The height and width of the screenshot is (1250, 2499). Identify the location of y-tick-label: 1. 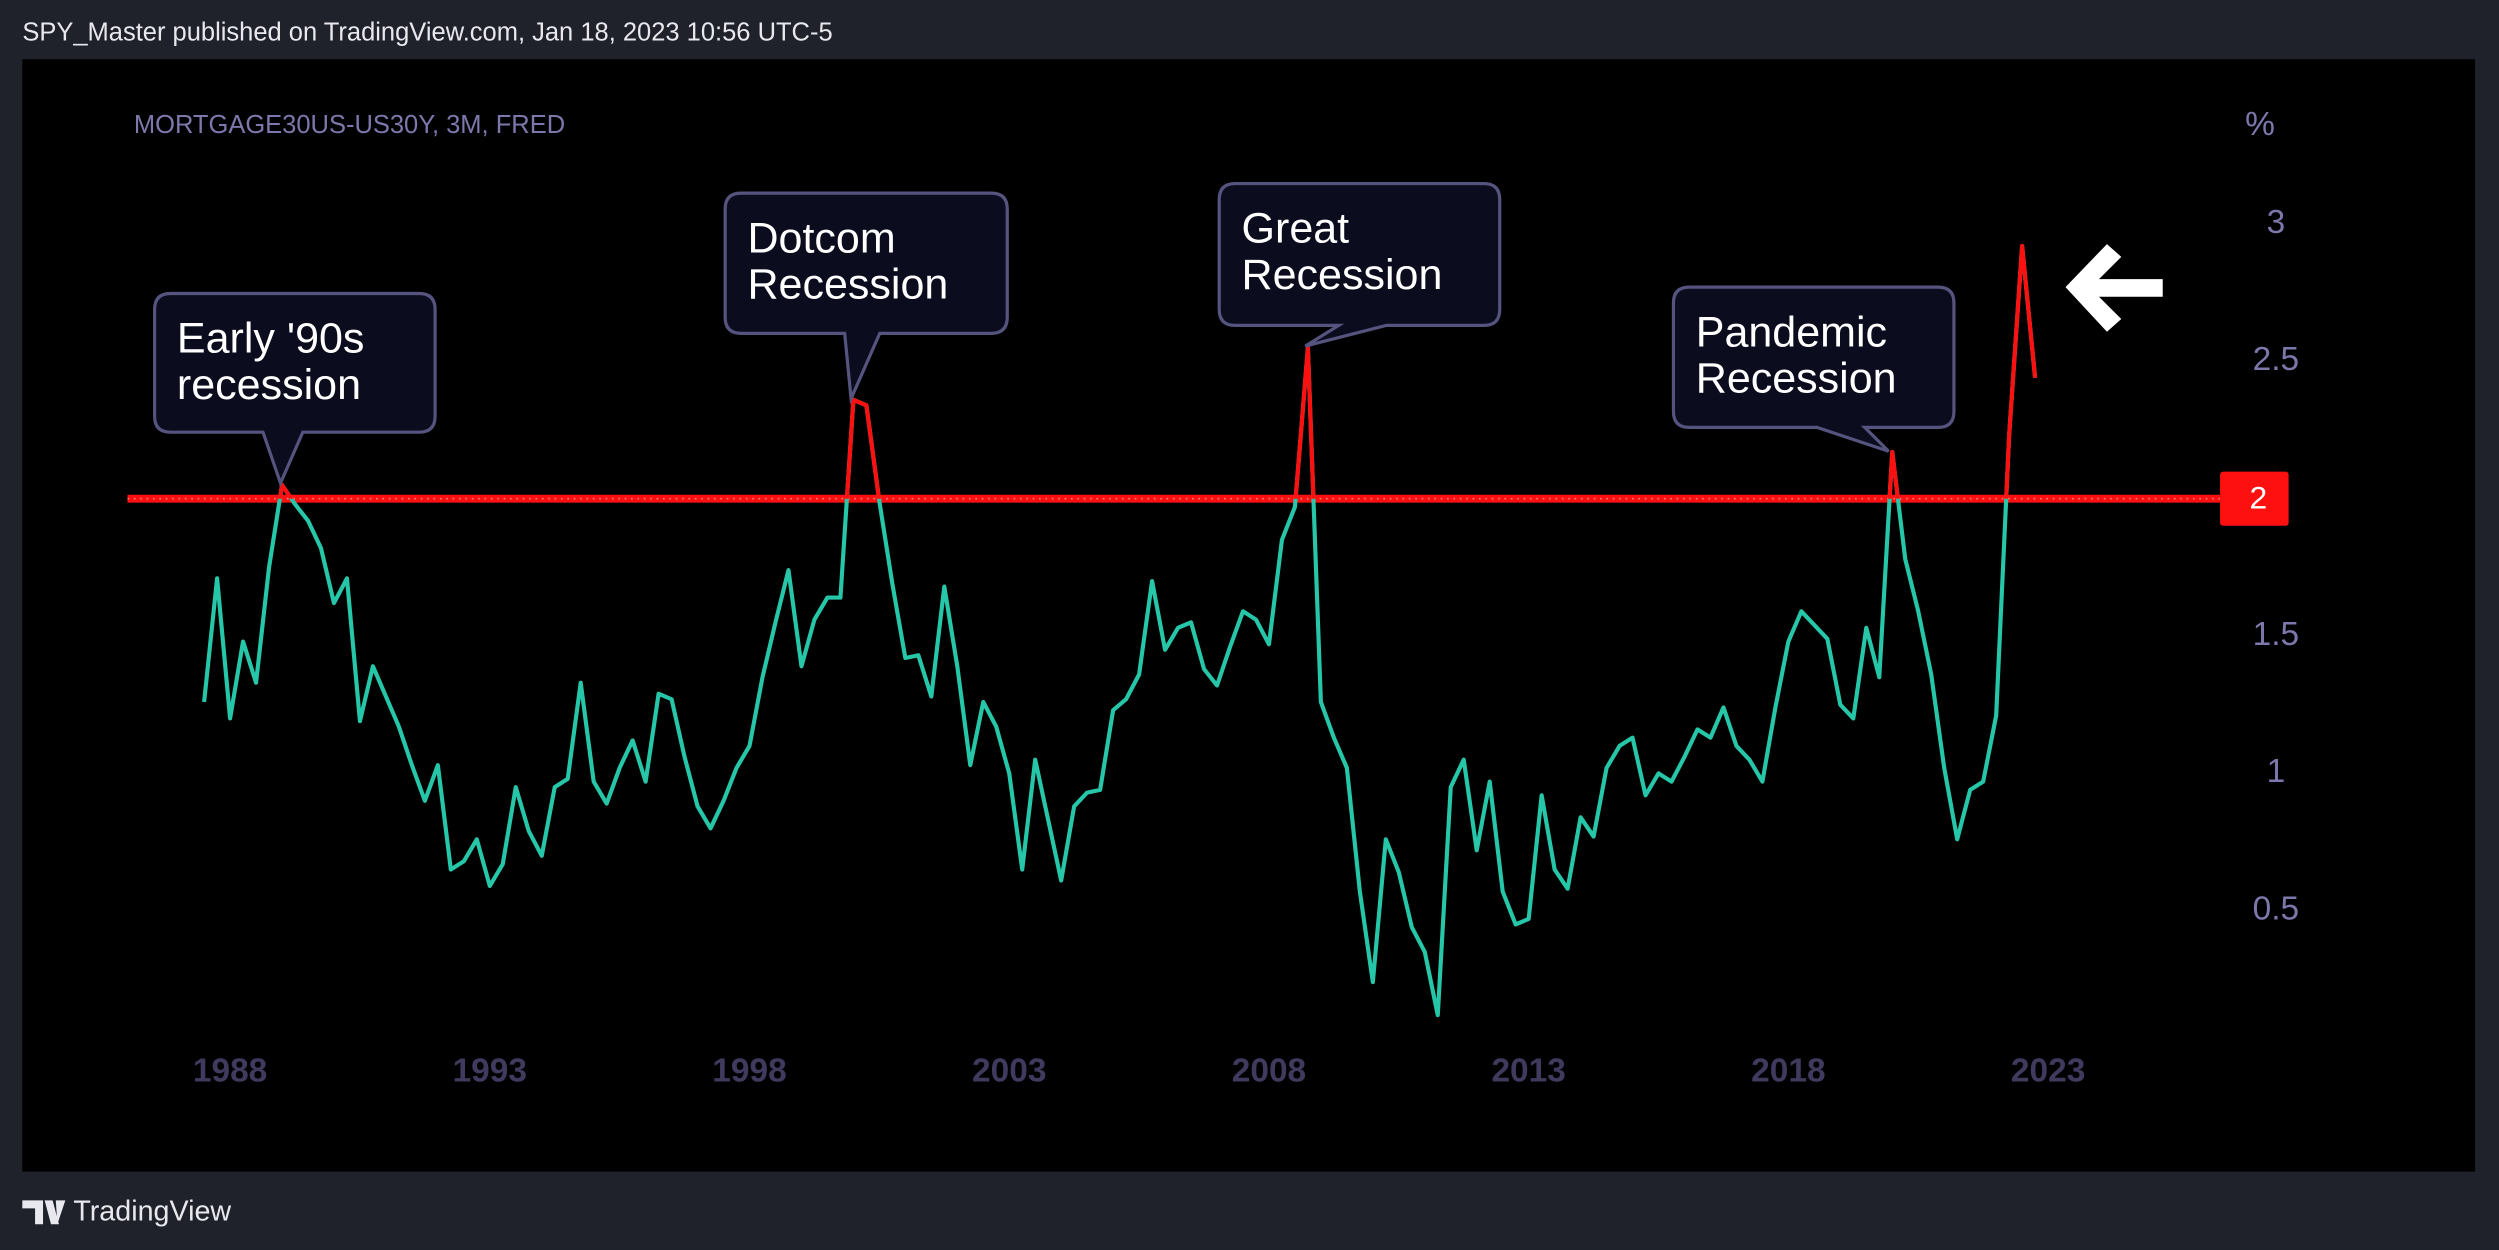
(2276, 771).